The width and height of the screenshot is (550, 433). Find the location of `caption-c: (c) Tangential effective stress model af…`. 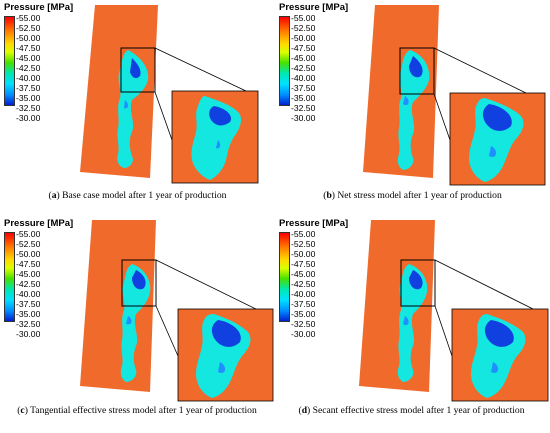

caption-c: (c) Tangential effective stress model af… is located at coordinates (137, 410).